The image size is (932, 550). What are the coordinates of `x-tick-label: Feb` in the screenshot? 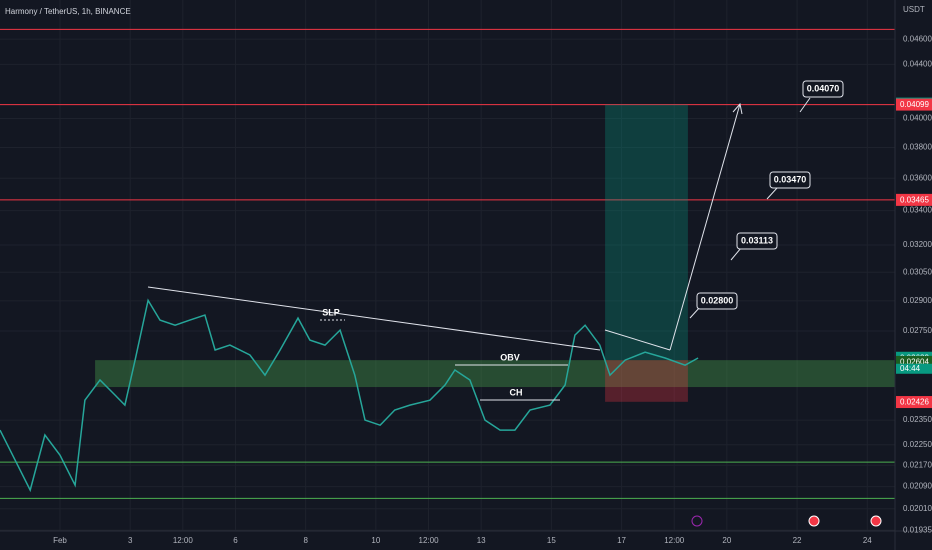 It's located at (60, 540).